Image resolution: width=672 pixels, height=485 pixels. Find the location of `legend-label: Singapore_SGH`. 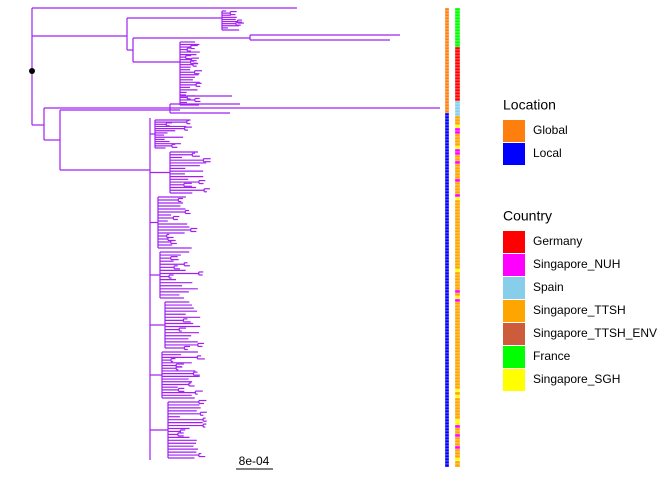

legend-label: Singapore_SGH is located at coordinates (576, 379).